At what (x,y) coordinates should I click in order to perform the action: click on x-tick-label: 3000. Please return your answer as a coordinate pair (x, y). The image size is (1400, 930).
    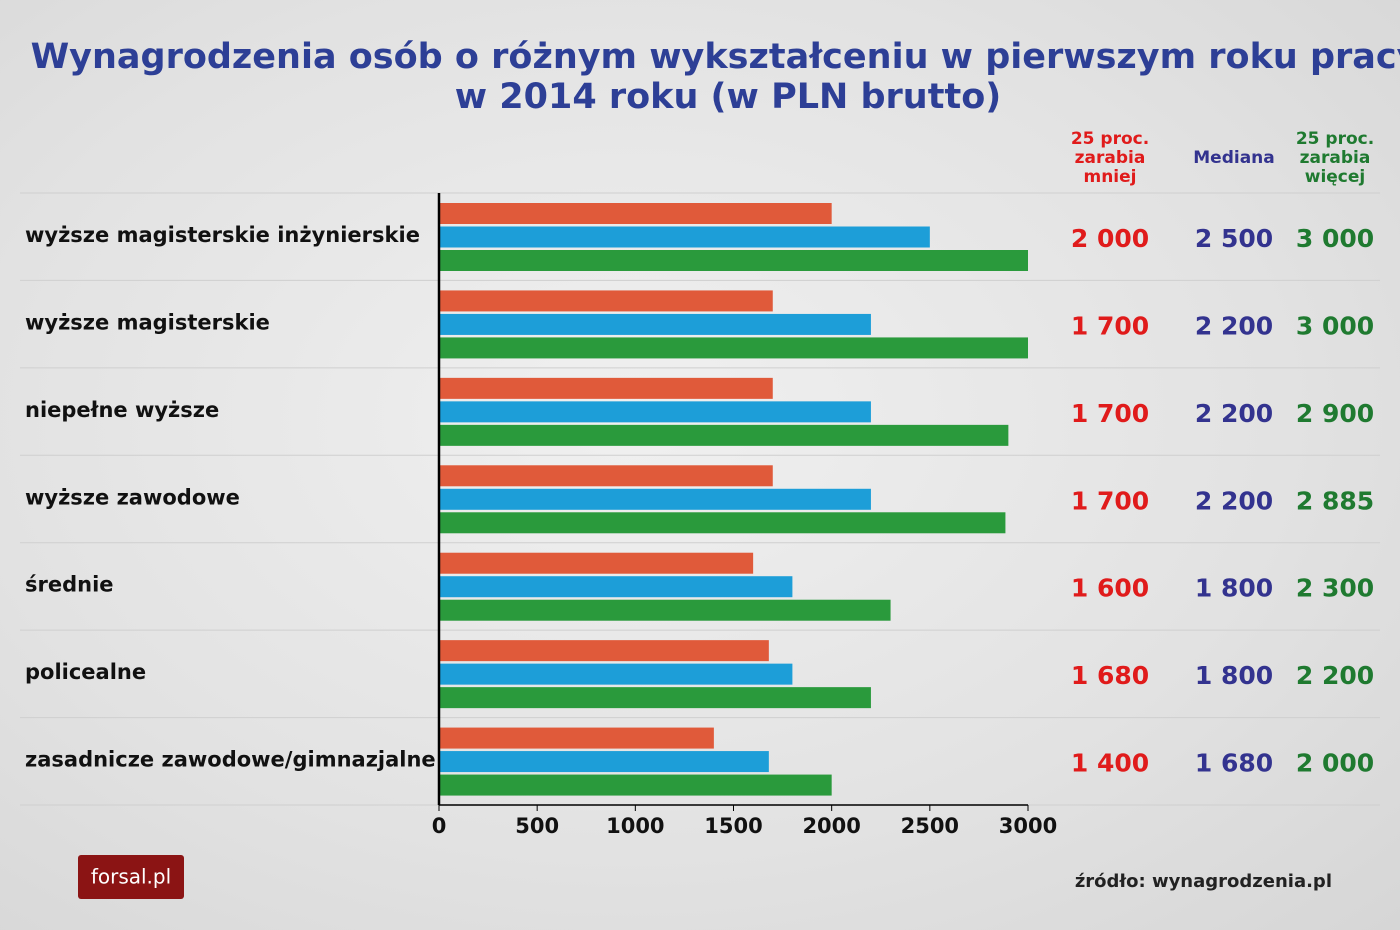
    Looking at the image, I should click on (1028, 826).